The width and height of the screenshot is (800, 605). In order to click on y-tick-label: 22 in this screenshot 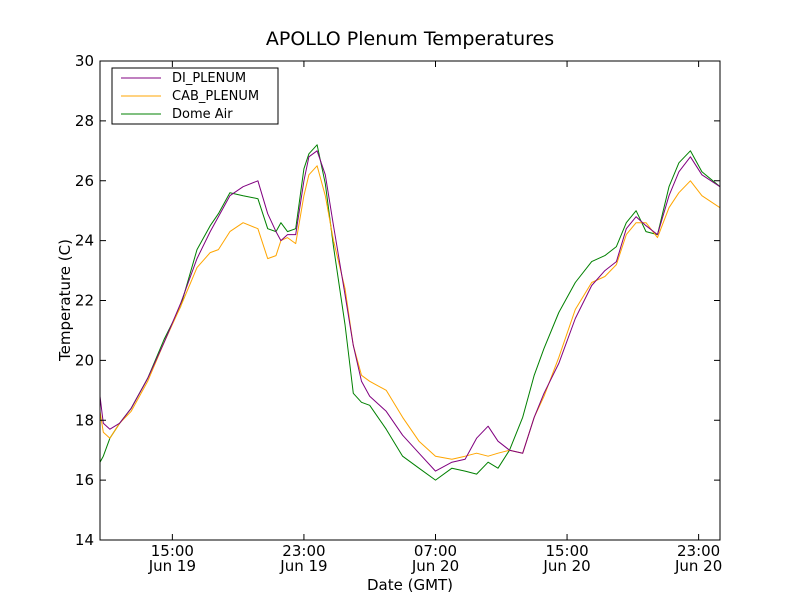, I will do `click(84, 301)`.